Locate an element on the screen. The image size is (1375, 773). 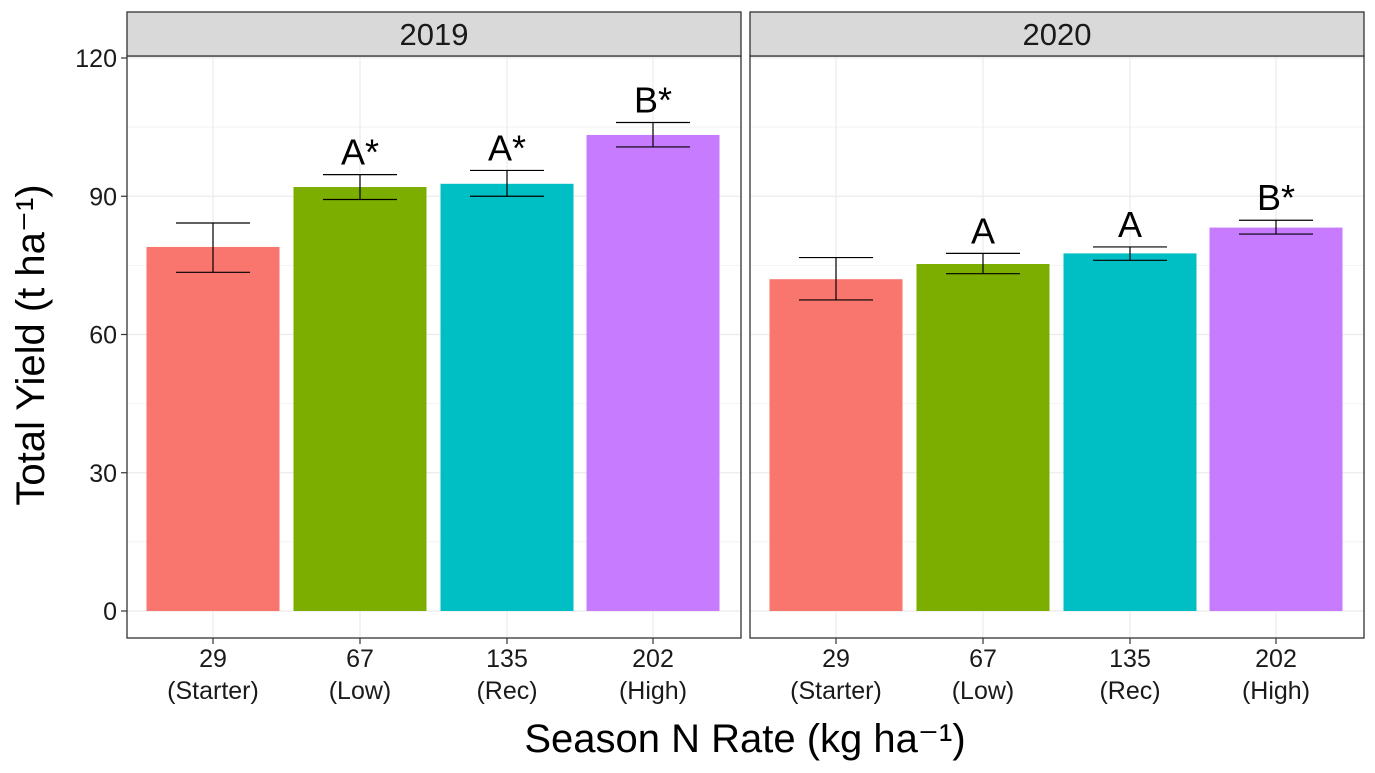
x-axis-title: Season N Rate (kg ha⁻¹) is located at coordinates (744, 739).